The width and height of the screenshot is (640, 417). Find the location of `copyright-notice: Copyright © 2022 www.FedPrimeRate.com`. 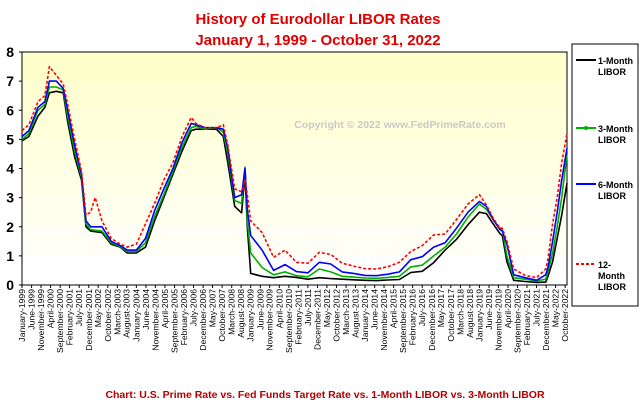

copyright-notice: Copyright © 2022 www.FedPrimeRate.com is located at coordinates (400, 125).